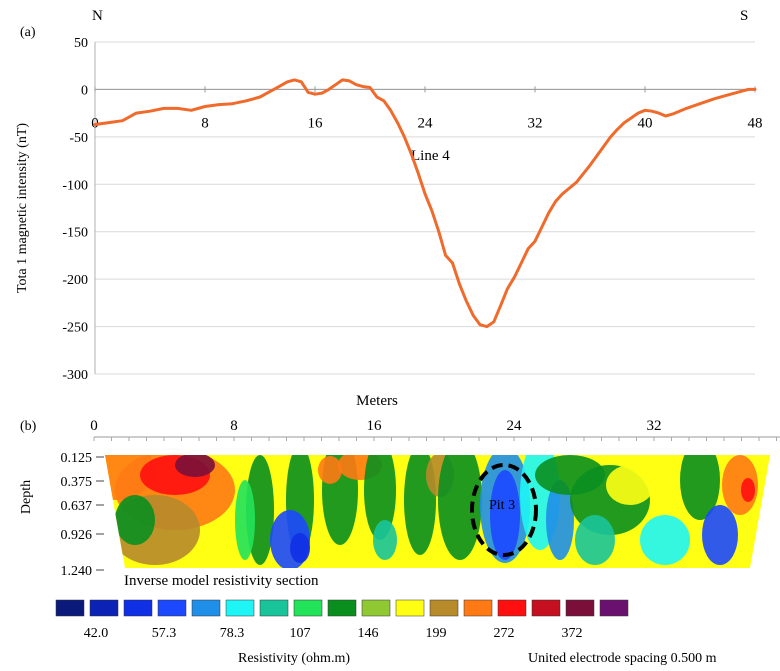 The width and height of the screenshot is (780, 671). What do you see at coordinates (430, 156) in the screenshot?
I see `line-annotation: Line 4` at bounding box center [430, 156].